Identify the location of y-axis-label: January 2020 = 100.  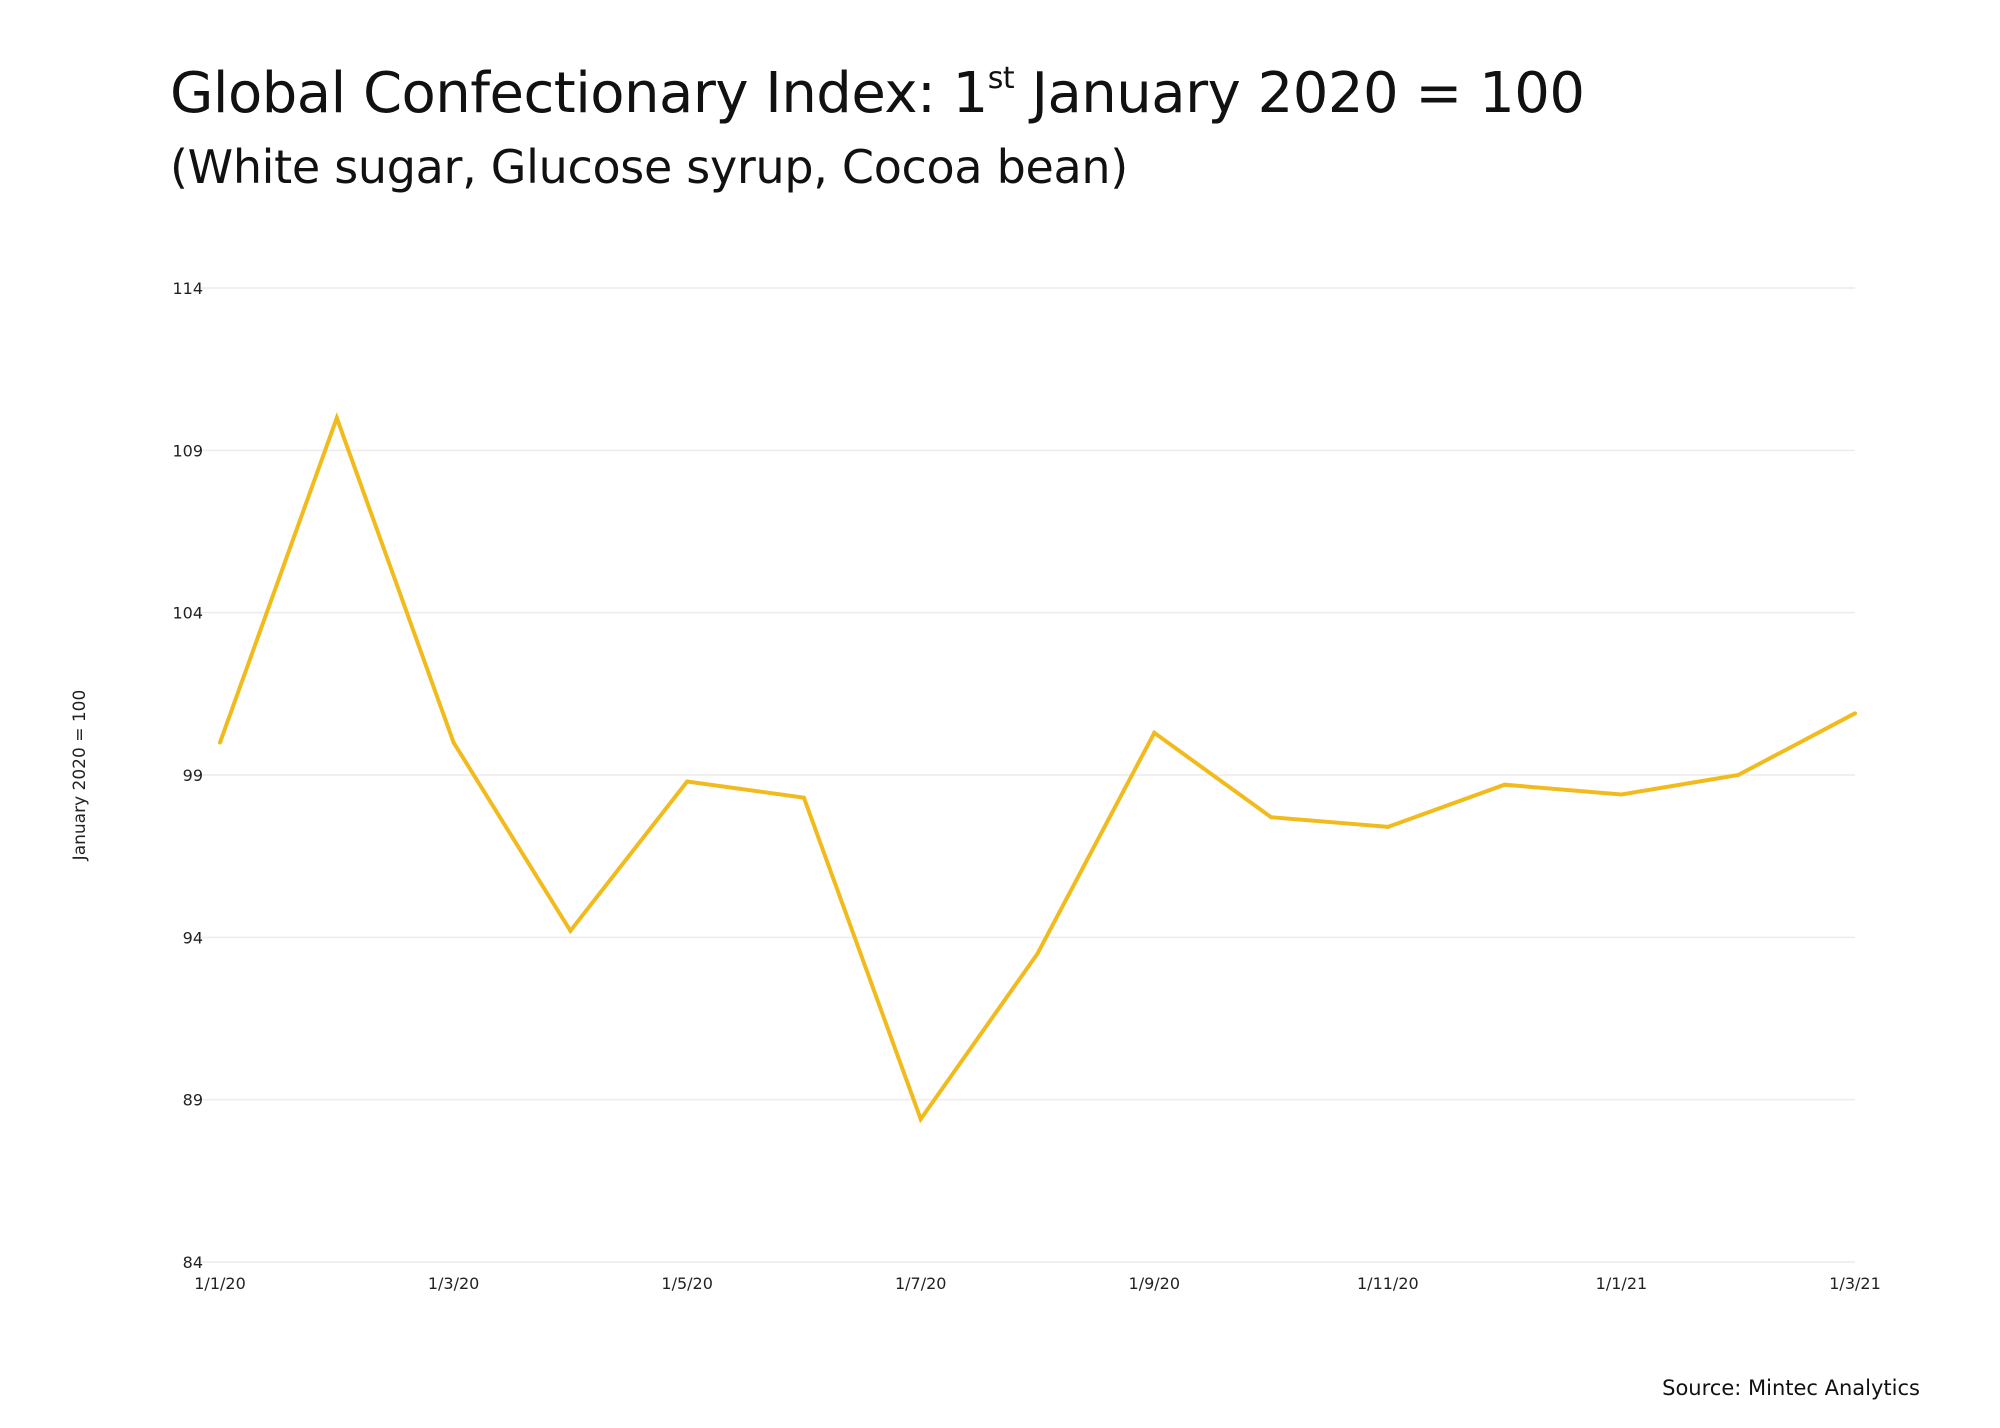
(80, 776).